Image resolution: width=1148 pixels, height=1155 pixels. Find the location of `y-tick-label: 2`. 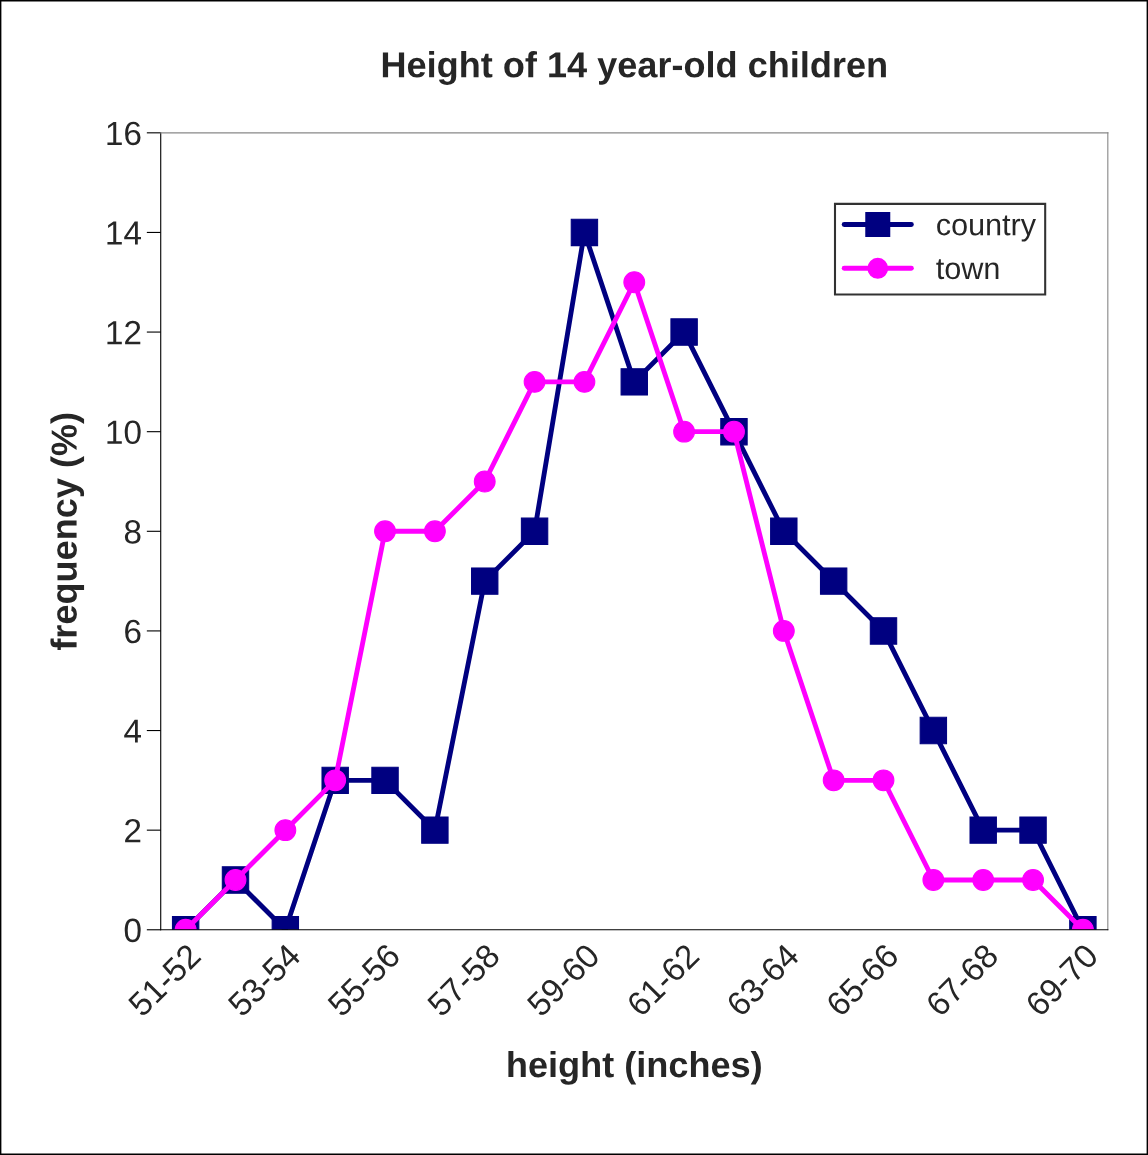

y-tick-label: 2 is located at coordinates (133, 830).